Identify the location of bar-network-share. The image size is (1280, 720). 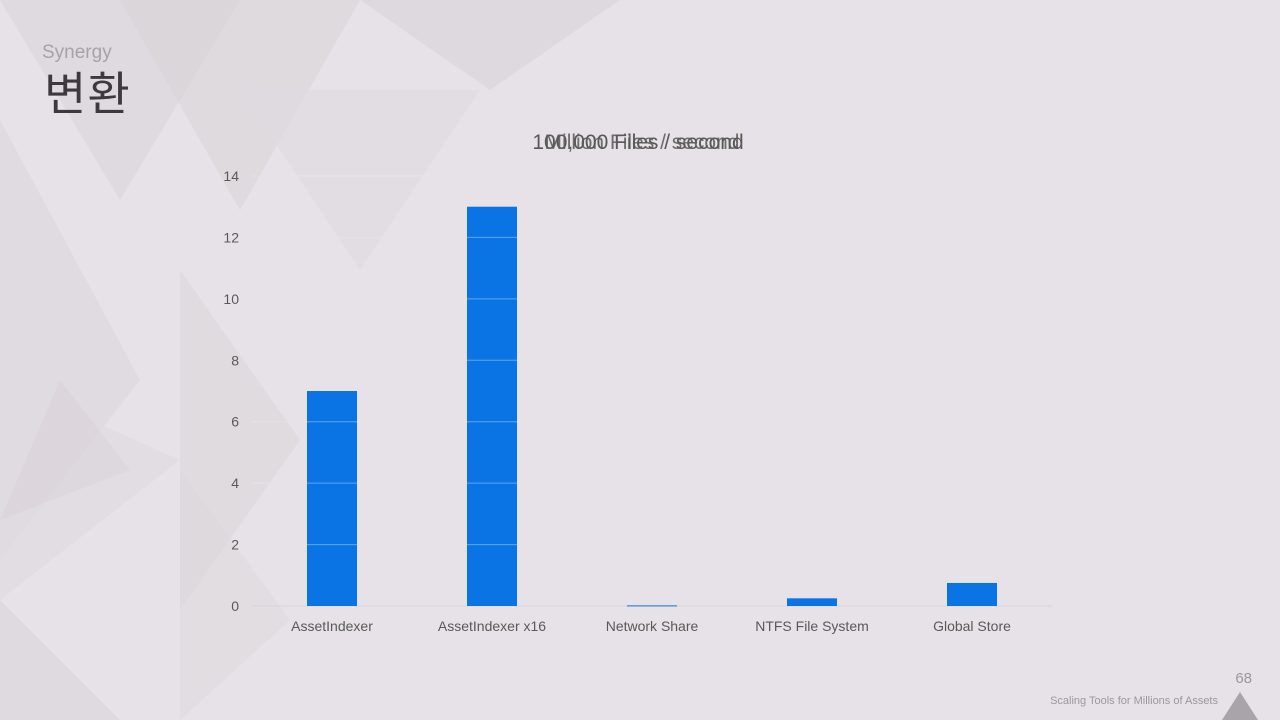
(652, 606).